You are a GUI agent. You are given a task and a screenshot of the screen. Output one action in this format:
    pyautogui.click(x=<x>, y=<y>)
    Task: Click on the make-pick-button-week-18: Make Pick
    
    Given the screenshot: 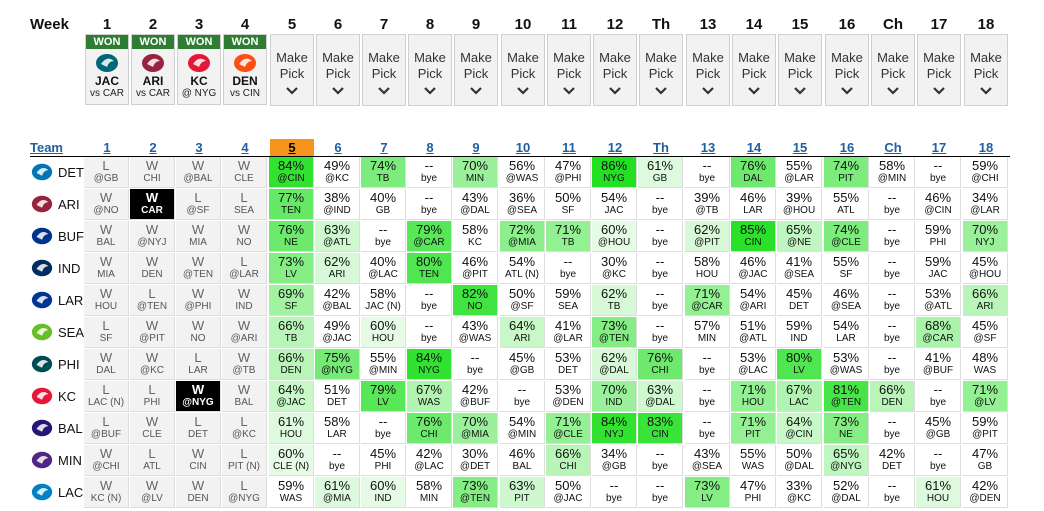 What is the action you would take?
    pyautogui.click(x=986, y=70)
    